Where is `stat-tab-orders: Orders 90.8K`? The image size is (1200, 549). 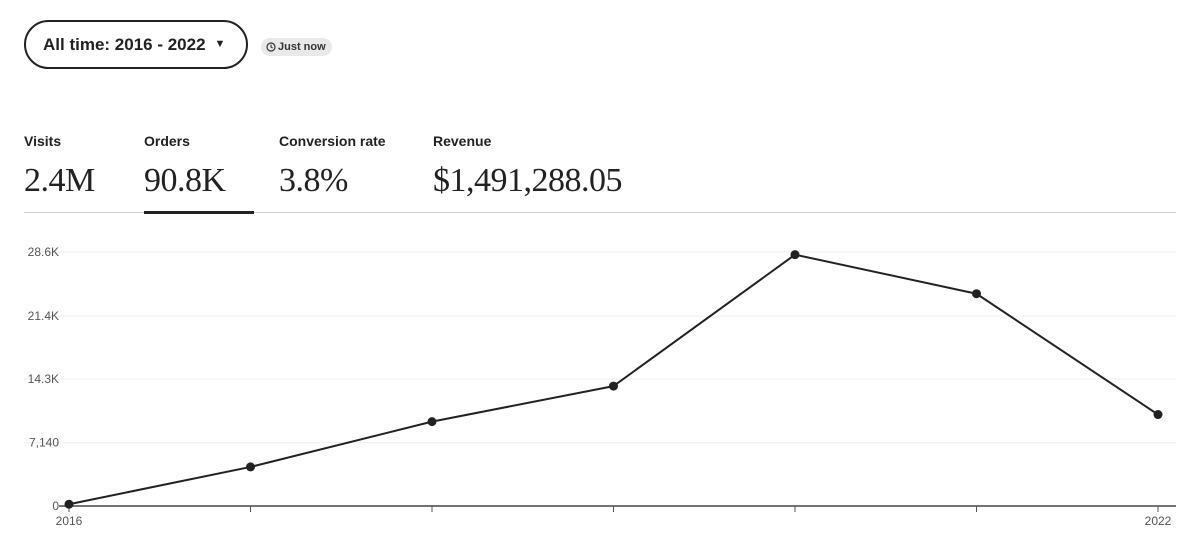
stat-tab-orders: Orders 90.8K is located at coordinates (185, 166).